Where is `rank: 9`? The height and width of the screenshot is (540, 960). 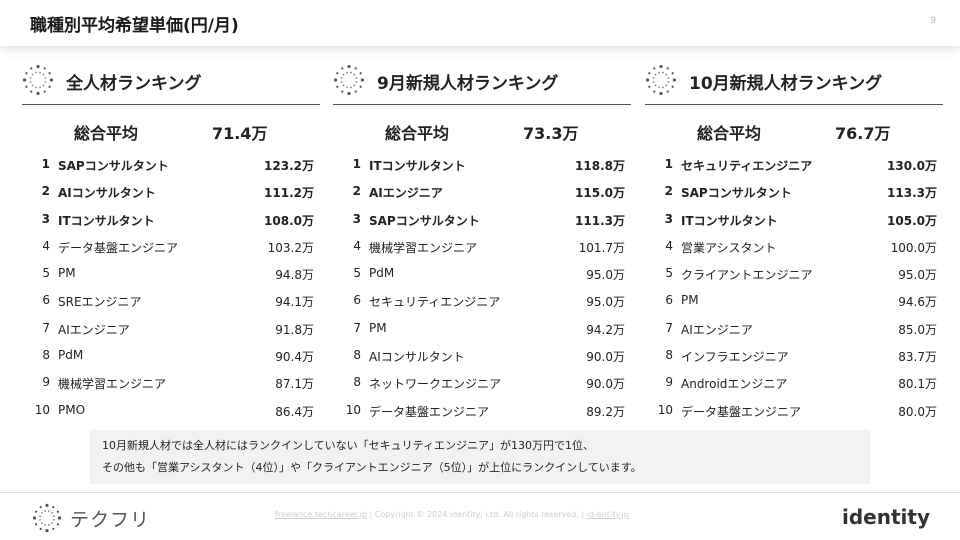
rank: 9 is located at coordinates (669, 382).